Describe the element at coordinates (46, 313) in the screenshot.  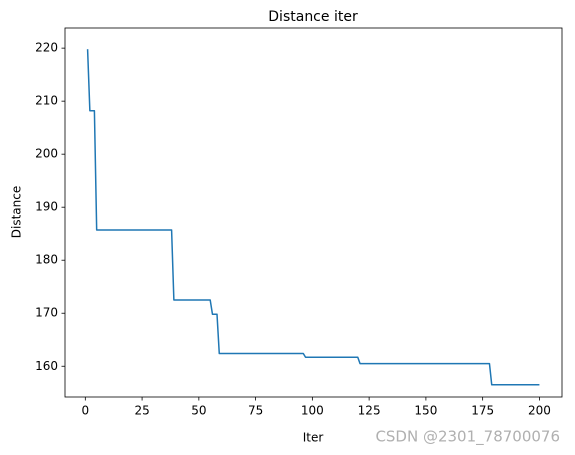
I see `y-tick-label: 170` at that location.